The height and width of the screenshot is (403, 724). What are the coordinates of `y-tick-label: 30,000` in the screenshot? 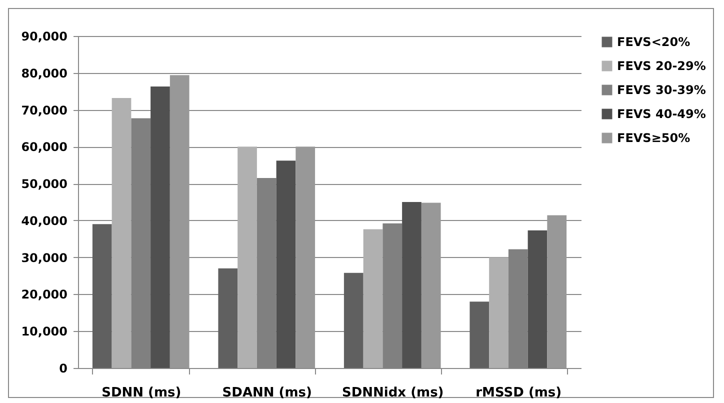 It's located at (44, 257).